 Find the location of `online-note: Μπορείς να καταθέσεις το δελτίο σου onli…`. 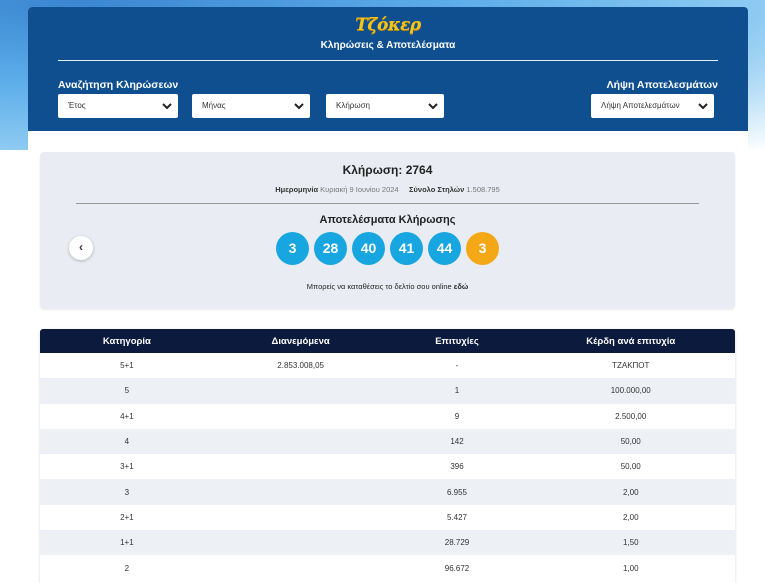

online-note: Μπορείς να καταθέσεις το δελτίο σου onli… is located at coordinates (387, 286).